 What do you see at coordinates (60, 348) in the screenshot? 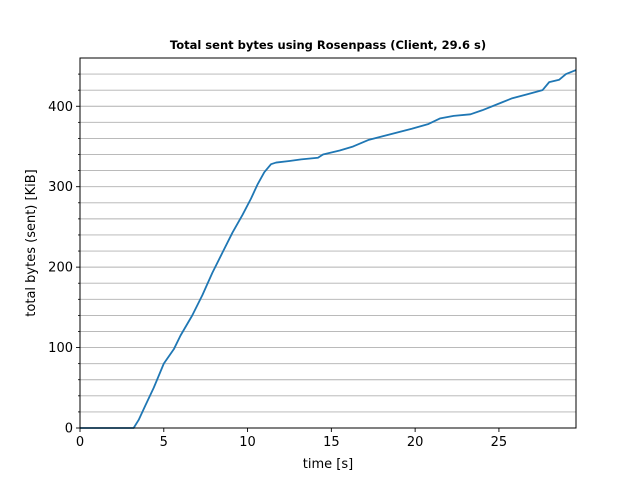
I see `y-tick-label: 100` at bounding box center [60, 348].